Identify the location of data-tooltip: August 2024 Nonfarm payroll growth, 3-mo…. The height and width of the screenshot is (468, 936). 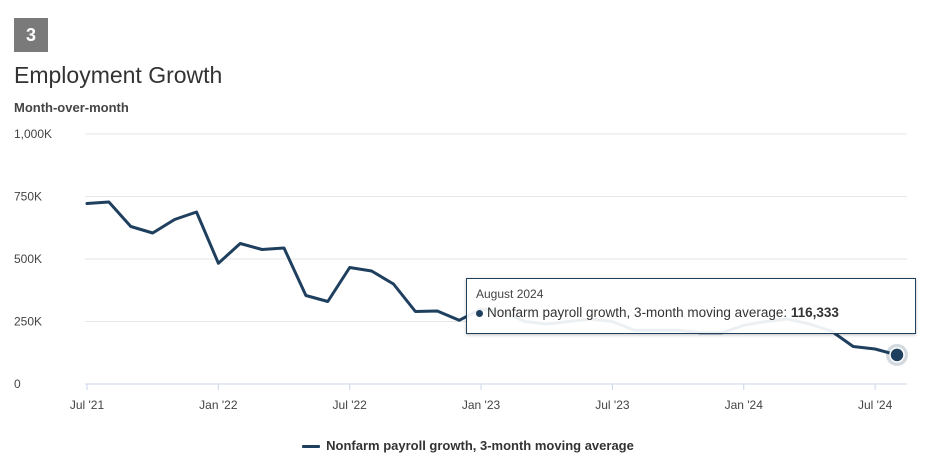
(691, 306).